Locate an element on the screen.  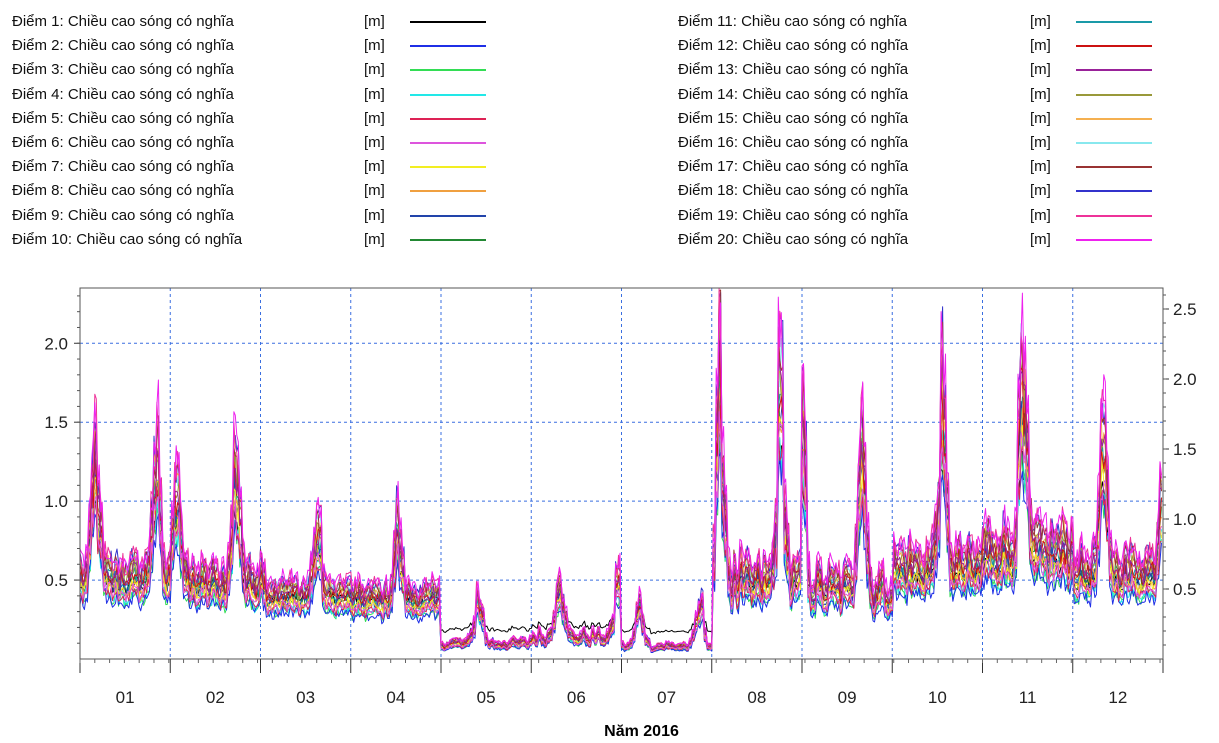
y-left-tick-label: 1.5 is located at coordinates (56, 422).